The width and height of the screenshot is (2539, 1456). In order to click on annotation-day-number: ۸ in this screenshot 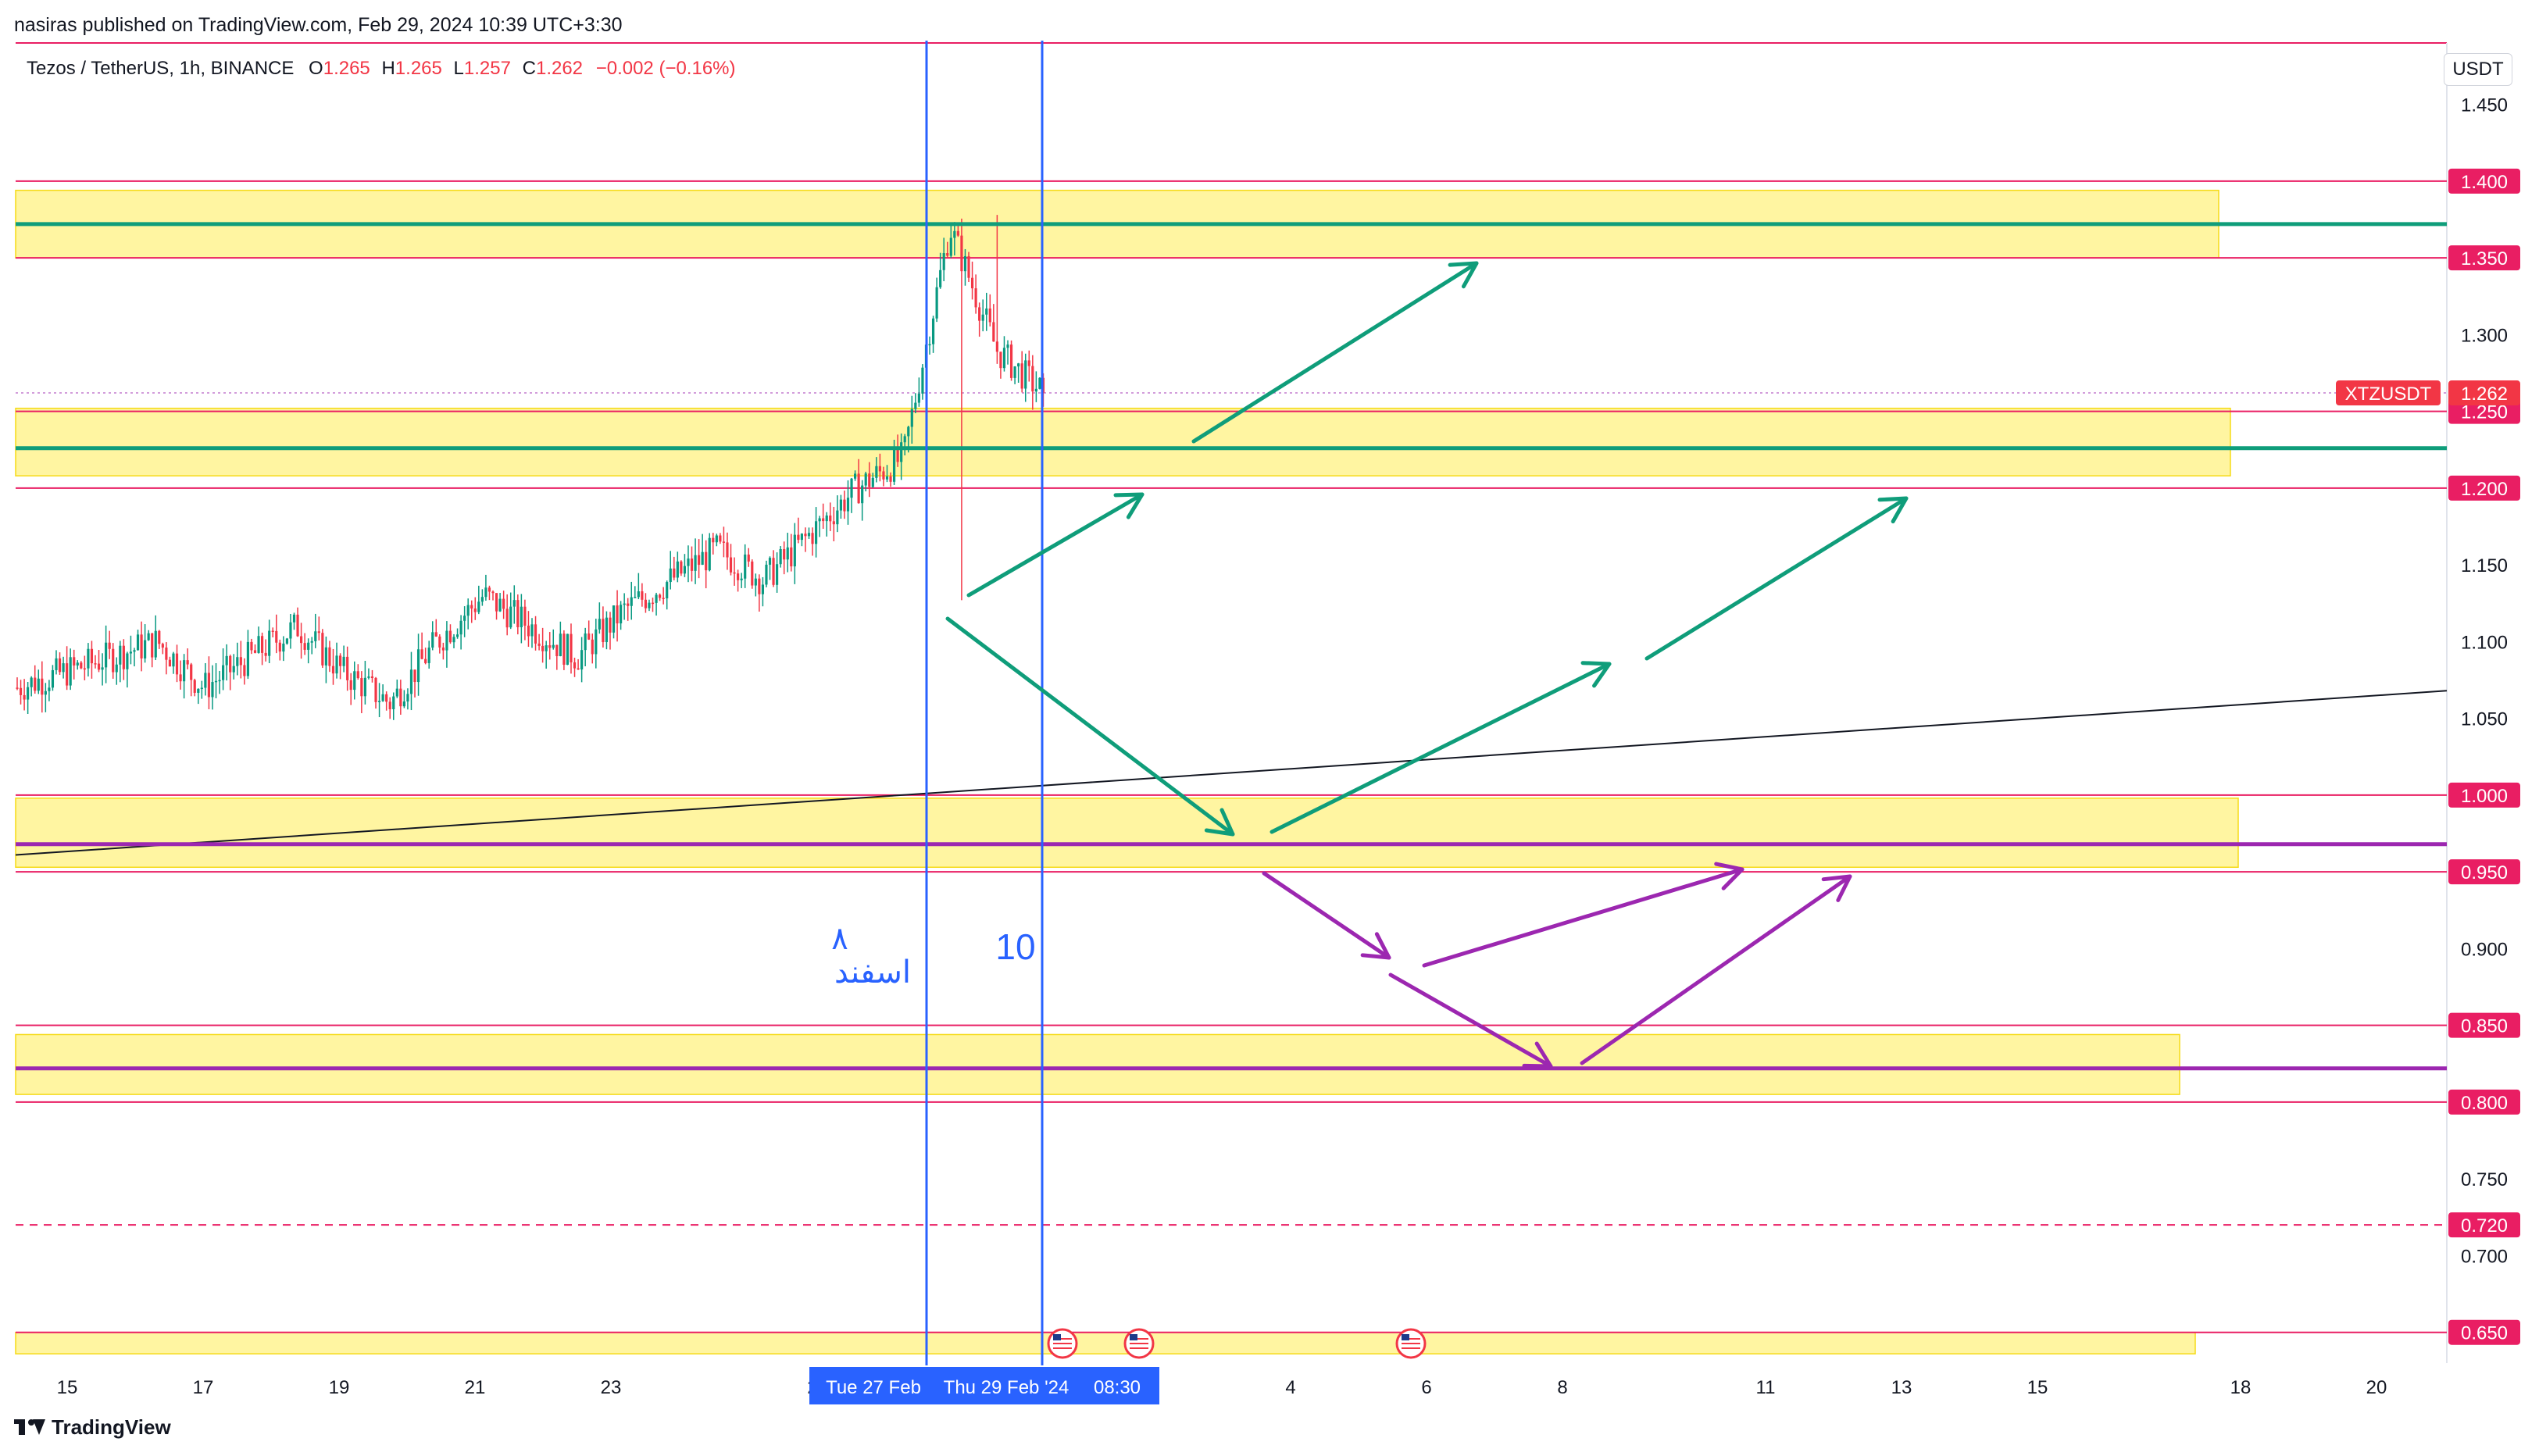, I will do `click(840, 939)`.